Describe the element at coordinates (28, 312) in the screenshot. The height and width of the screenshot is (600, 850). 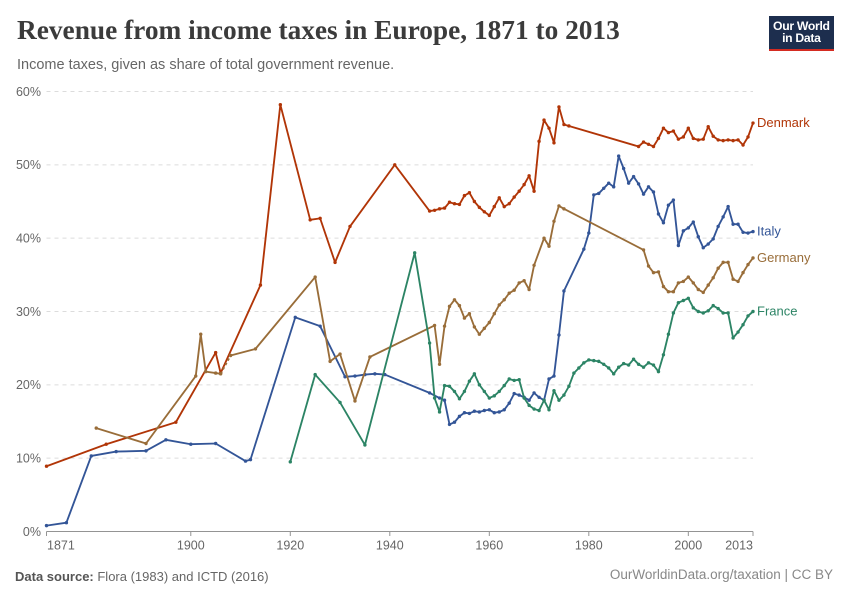
I see `svg-text: 30%` at that location.